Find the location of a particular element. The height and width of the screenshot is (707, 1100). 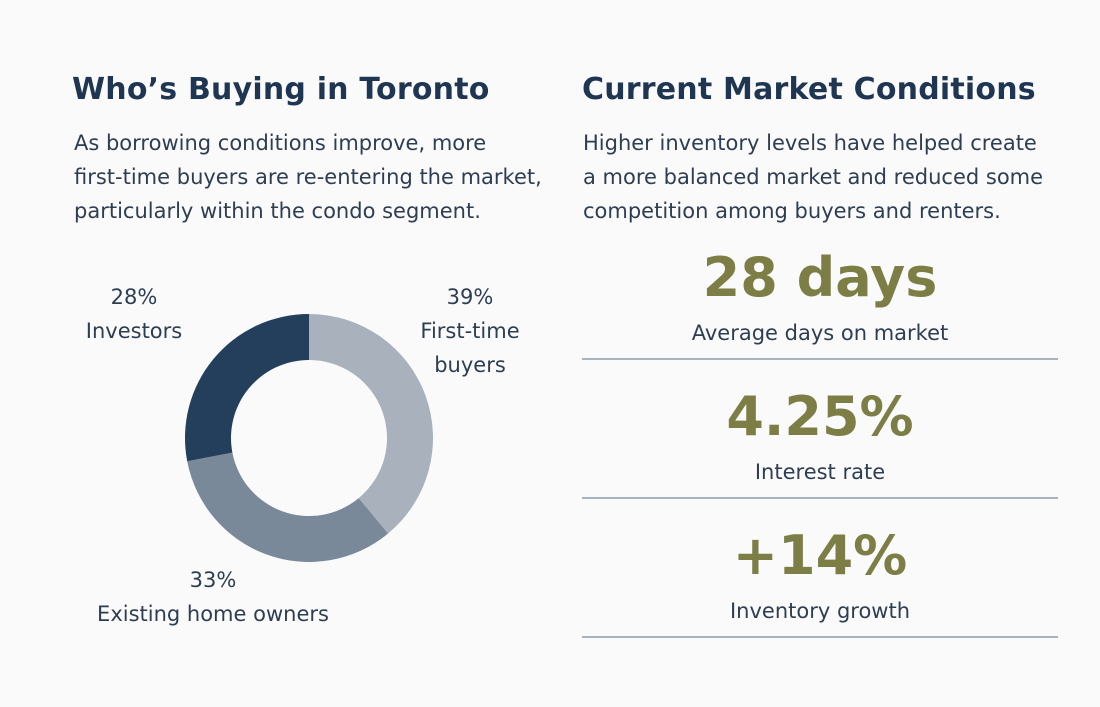

donut-chart is located at coordinates (309, 438).